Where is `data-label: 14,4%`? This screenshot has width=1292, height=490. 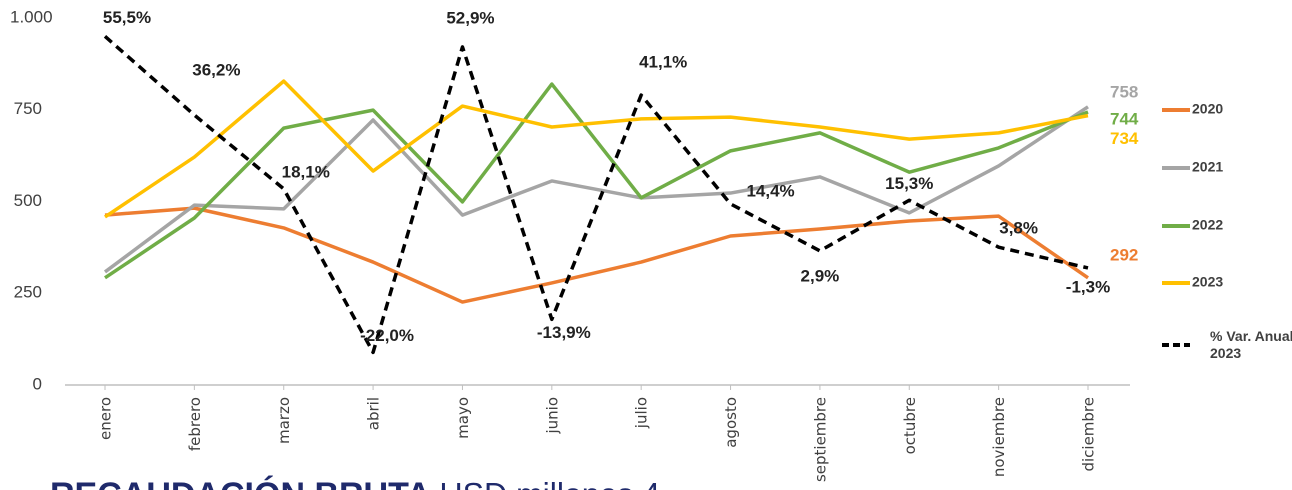
data-label: 14,4% is located at coordinates (770, 190).